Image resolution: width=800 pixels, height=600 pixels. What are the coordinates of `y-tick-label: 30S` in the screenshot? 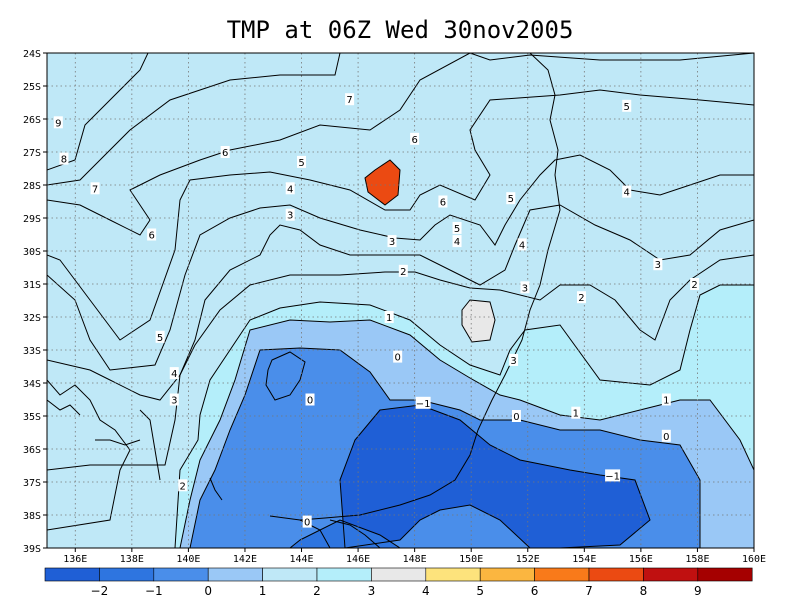 It's located at (32, 252).